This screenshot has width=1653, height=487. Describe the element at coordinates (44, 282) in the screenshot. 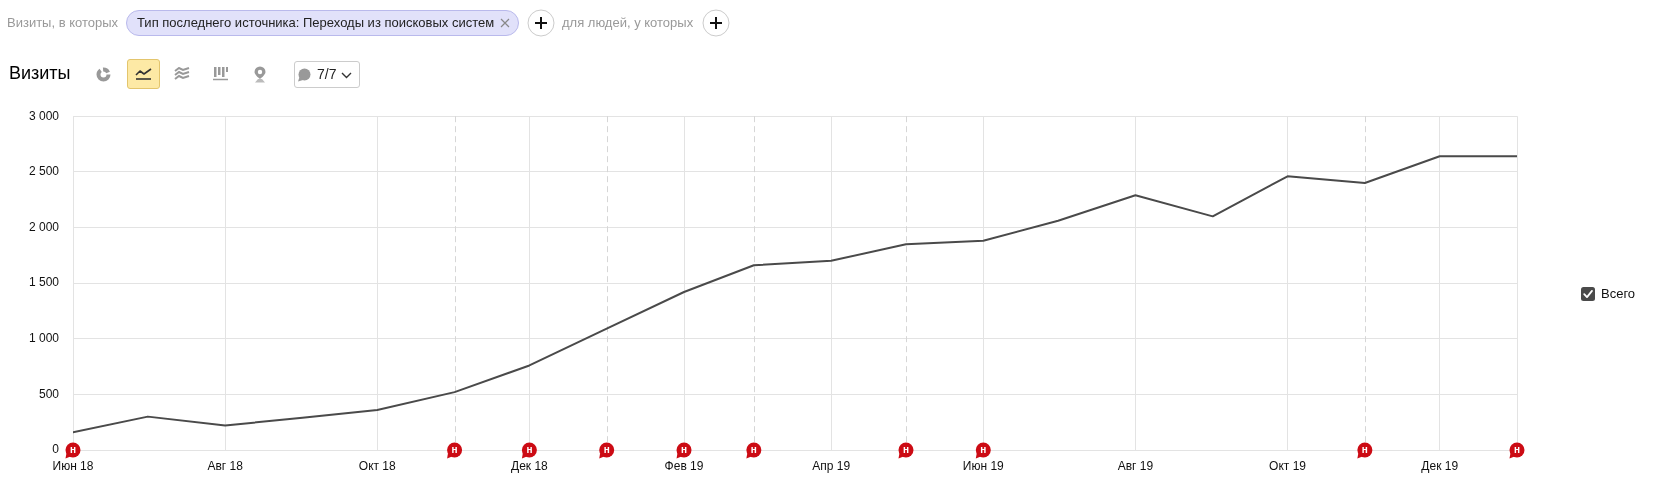

I see `y-tick-label: 1 500` at that location.